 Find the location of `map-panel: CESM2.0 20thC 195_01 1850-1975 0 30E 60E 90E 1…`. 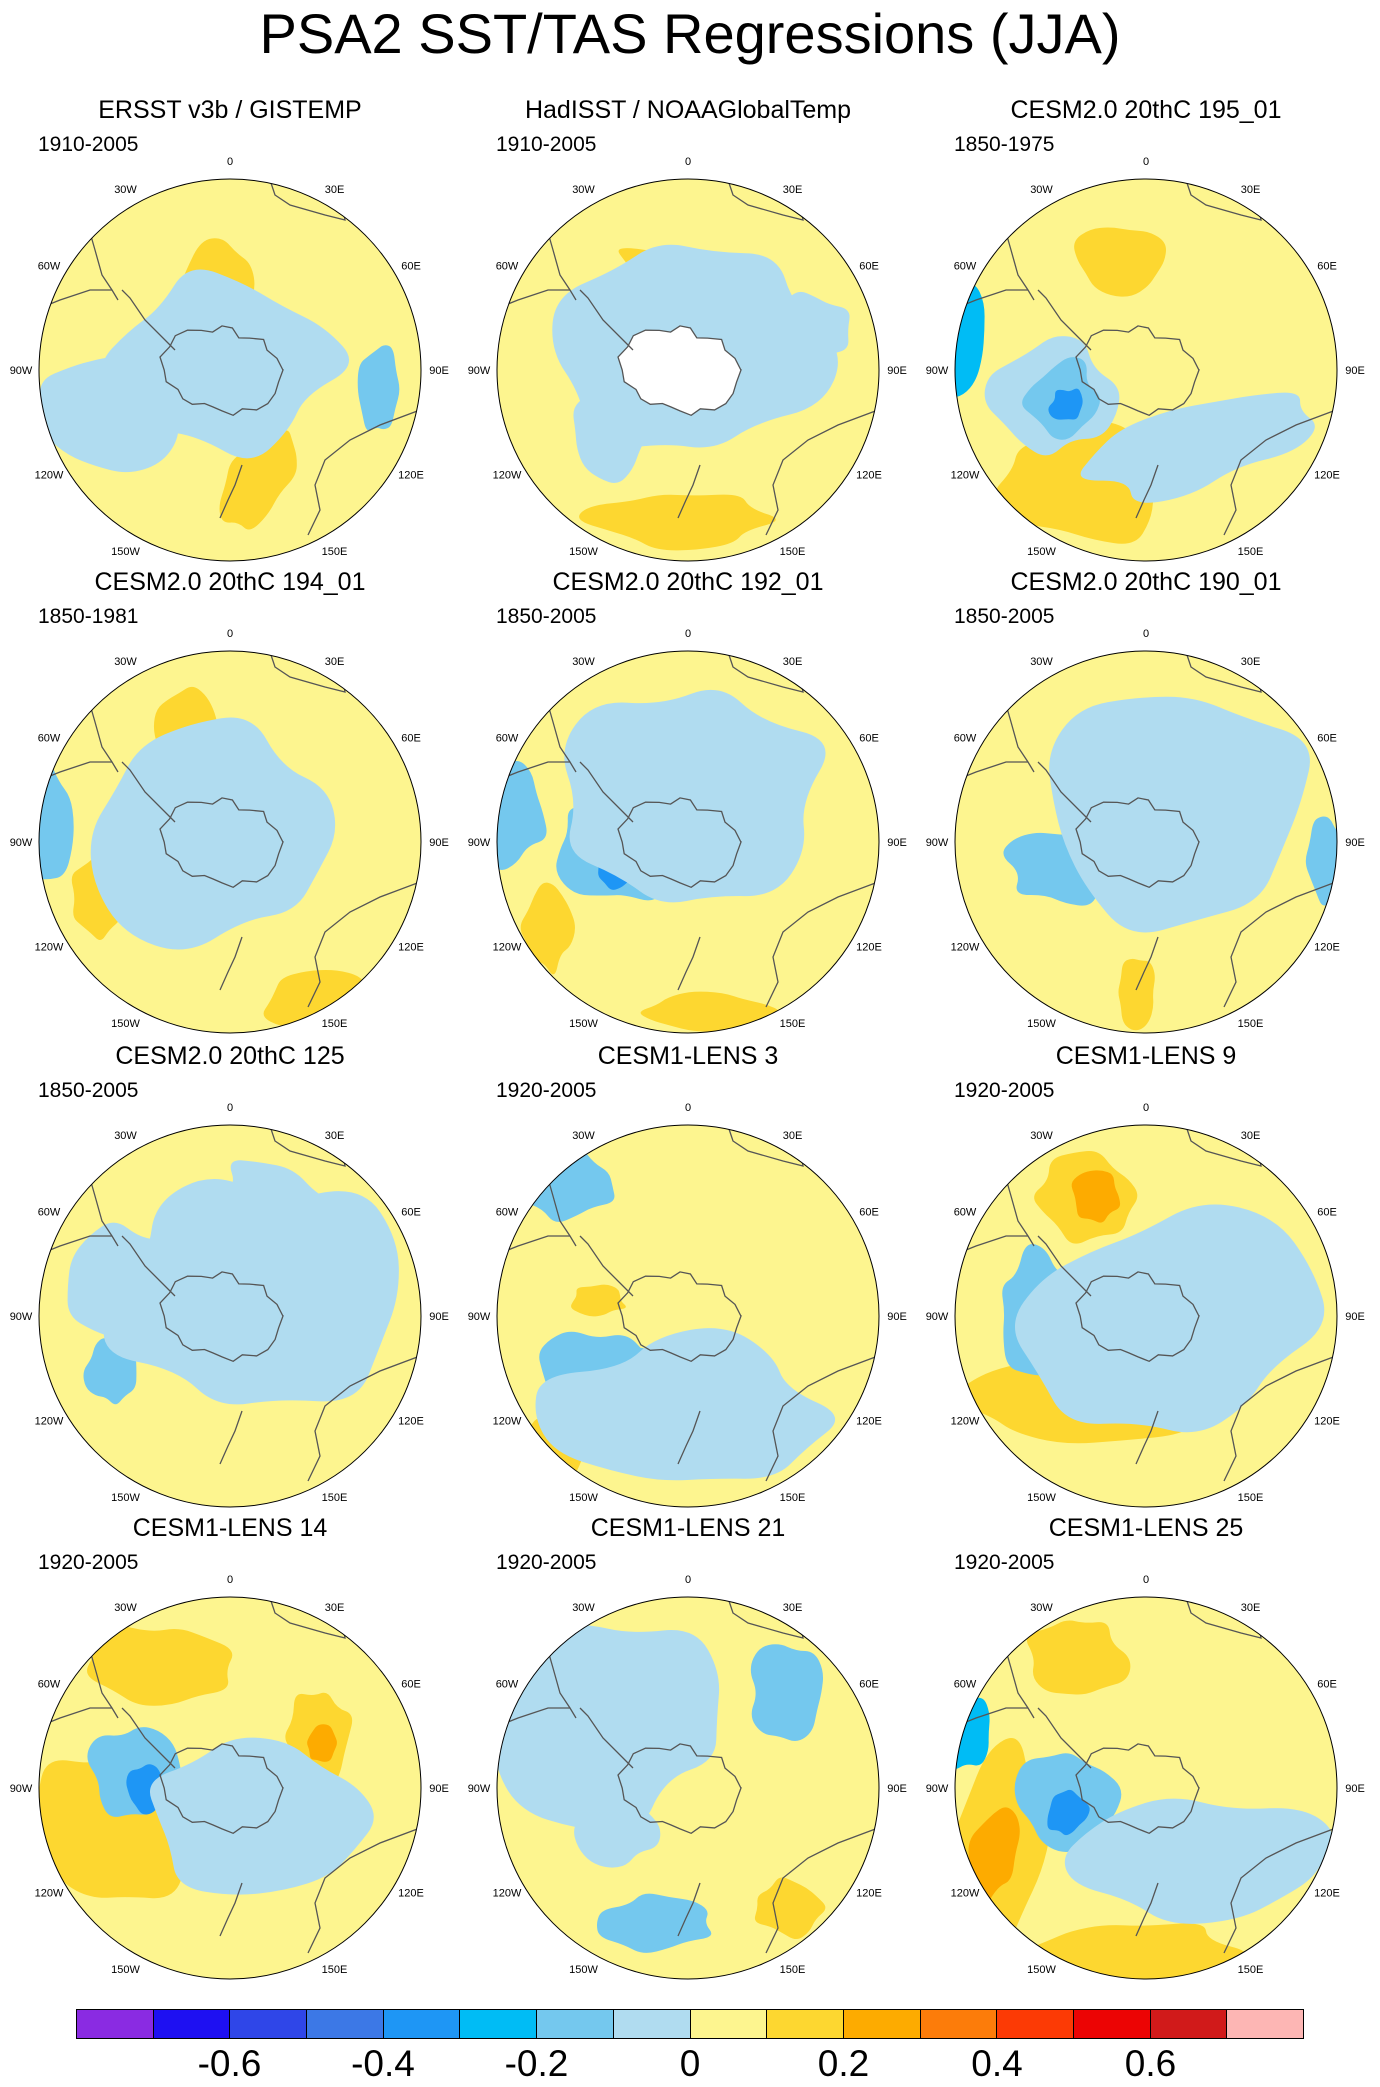

map-panel: CESM2.0 20thC 195_01 1850-1975 0 30E 60E 90E 1… is located at coordinates (1146, 330).